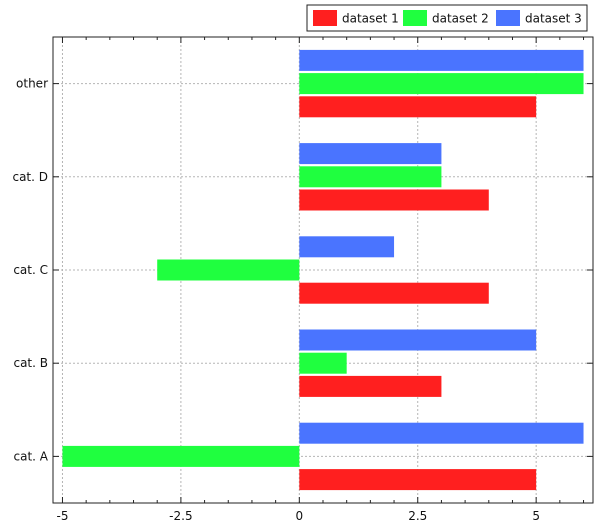  What do you see at coordinates (62, 516) in the screenshot?
I see `x-tick-label: -5` at bounding box center [62, 516].